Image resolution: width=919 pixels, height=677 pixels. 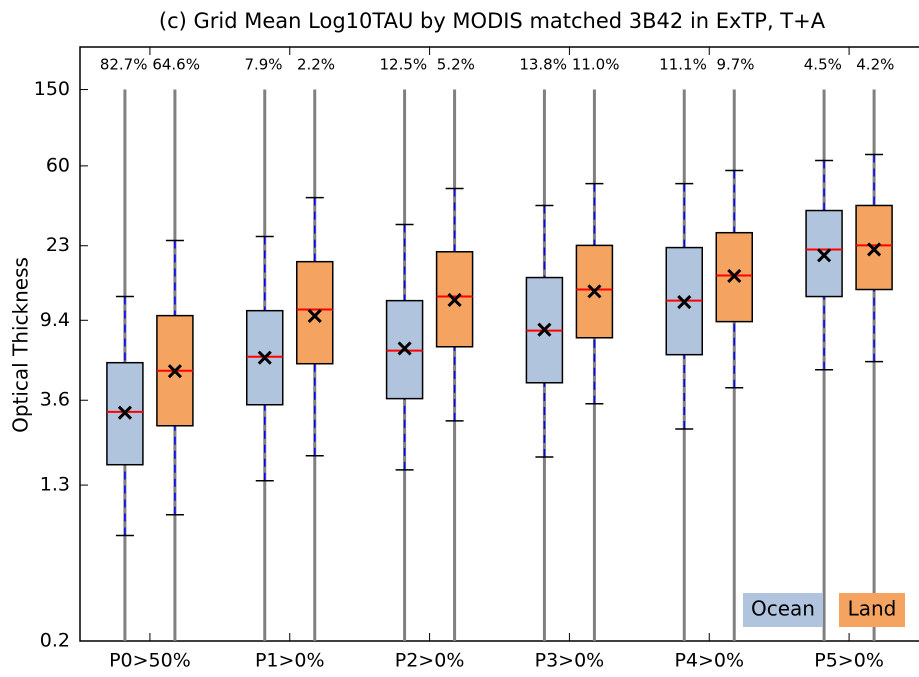 I want to click on y-tick-label: 60, so click(x=58, y=165).